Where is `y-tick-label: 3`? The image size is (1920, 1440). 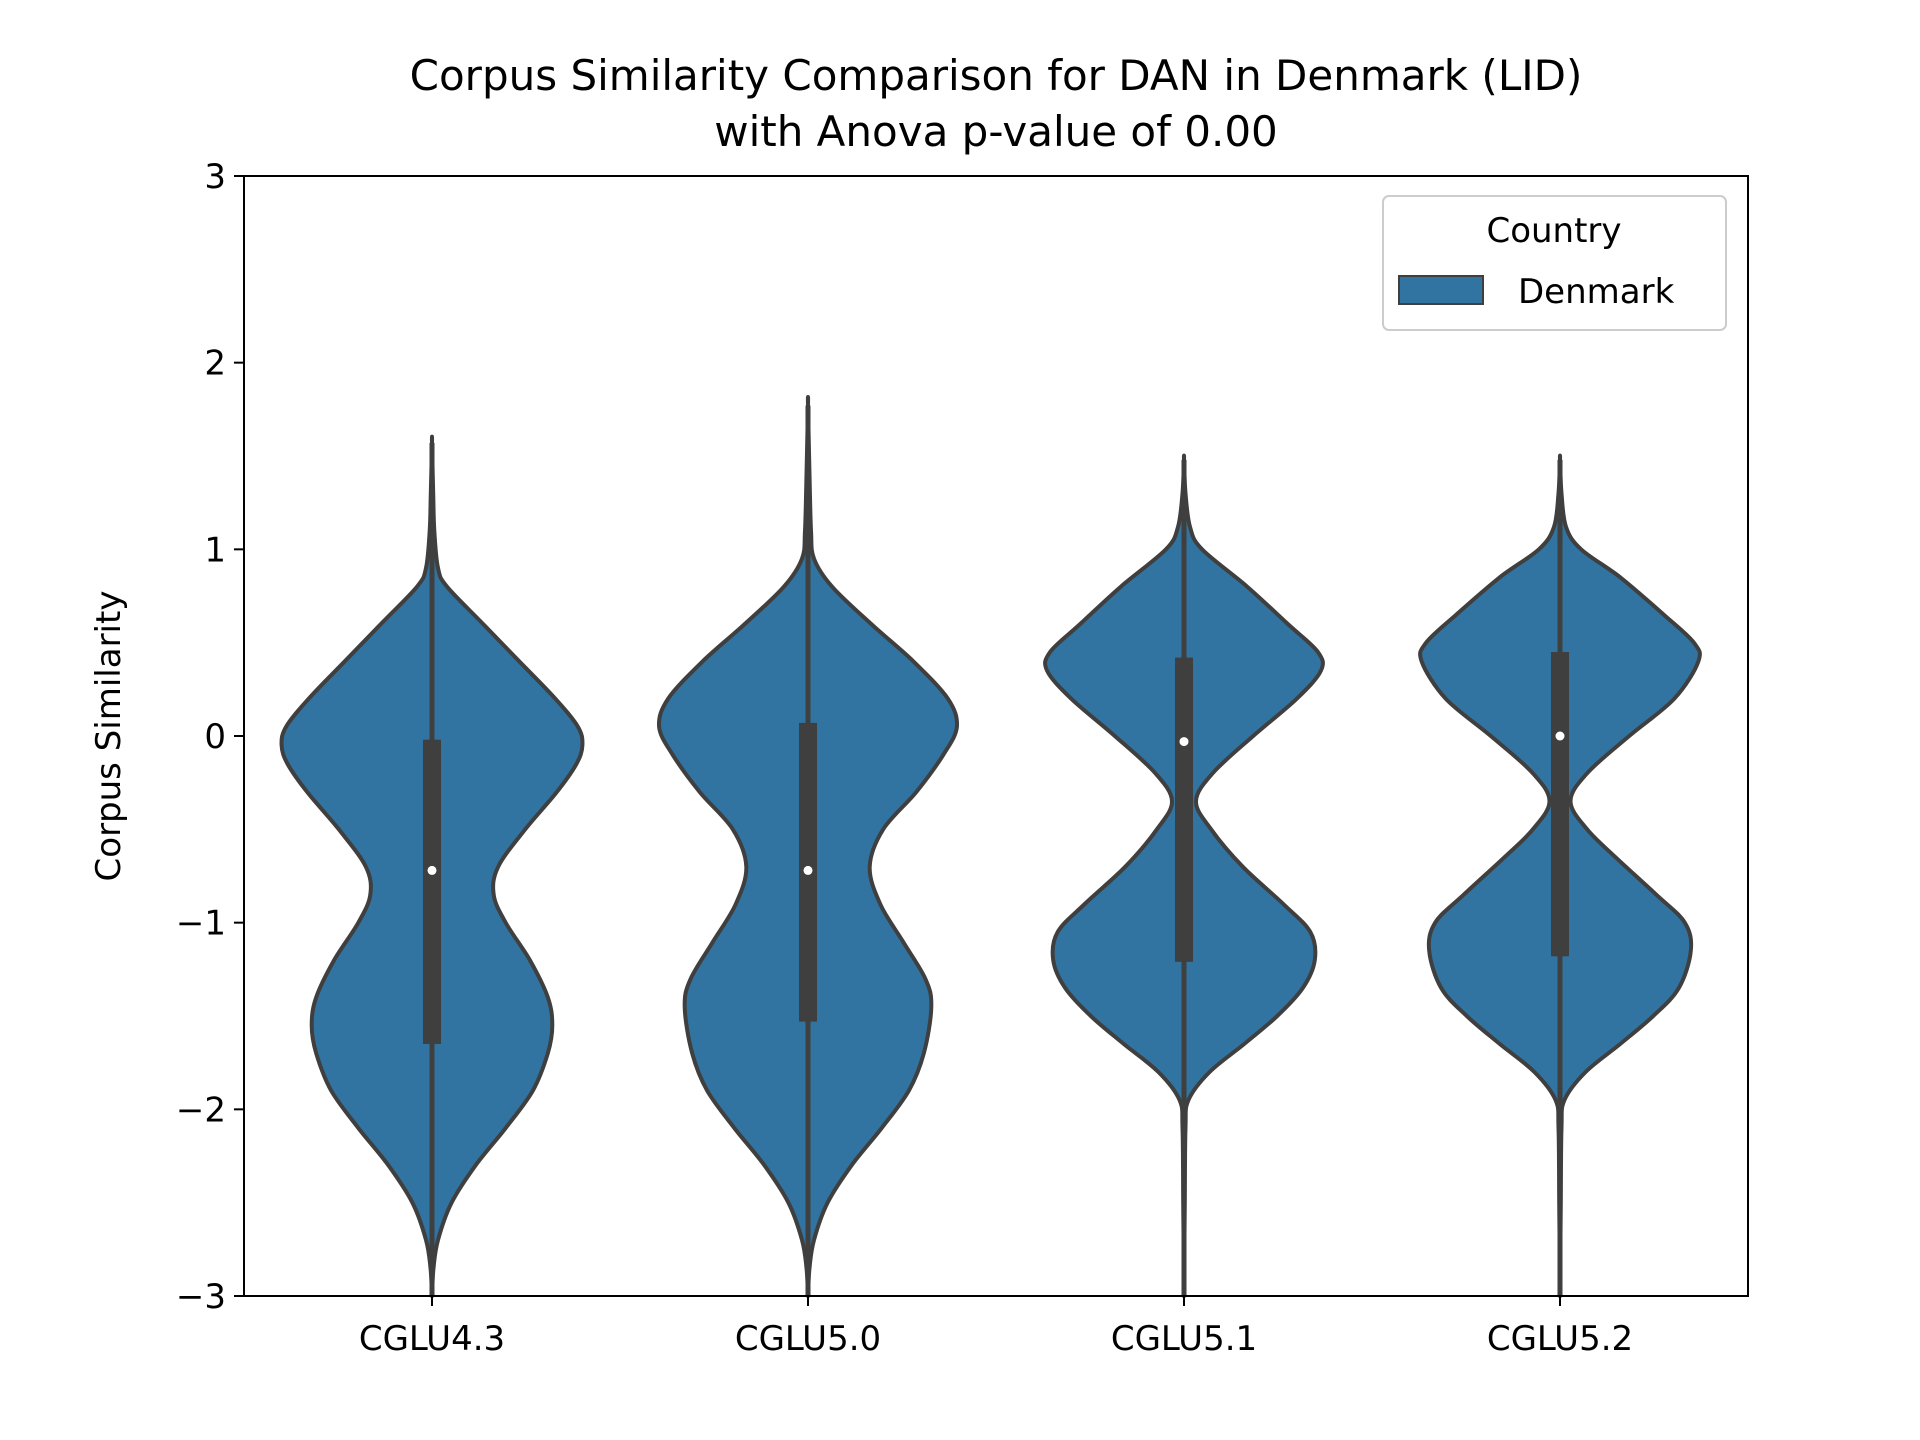 y-tick-label: 3 is located at coordinates (215, 177).